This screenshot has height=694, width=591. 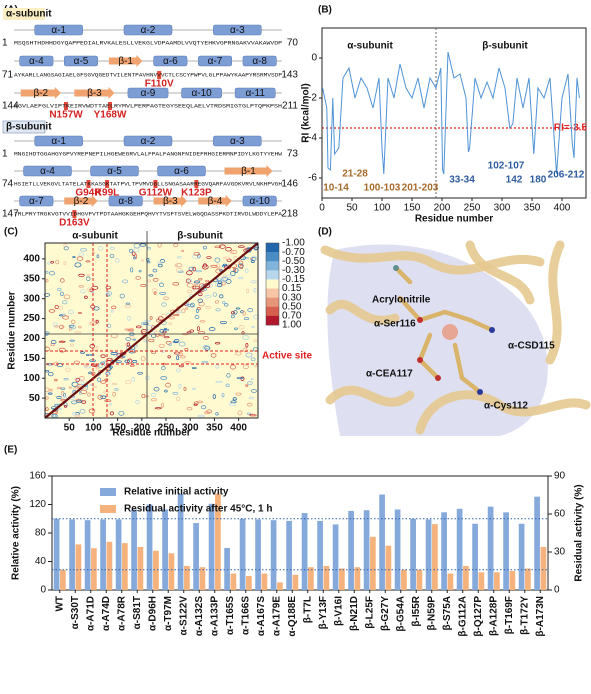 I want to click on x-tick-label: WT, so click(x=59, y=604).